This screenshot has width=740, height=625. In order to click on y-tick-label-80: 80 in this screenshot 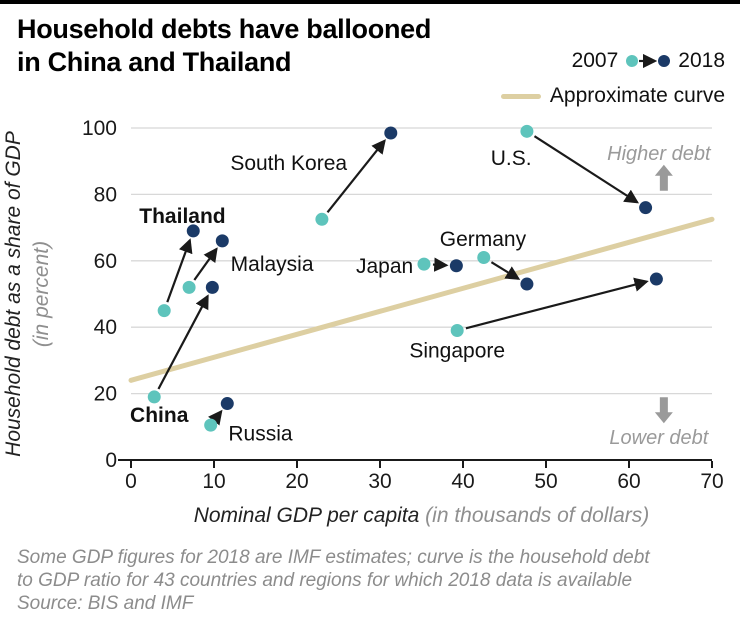, I will do `click(105, 194)`.